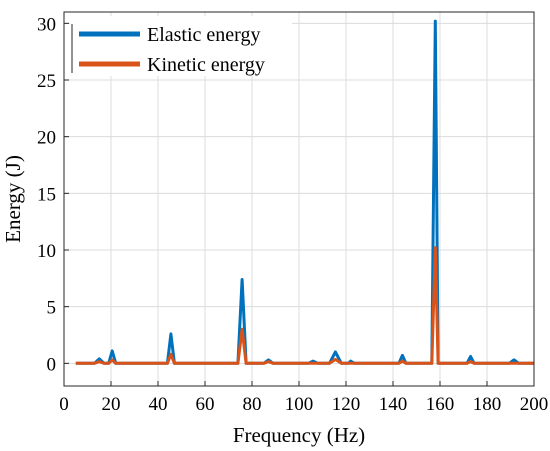 The width and height of the screenshot is (550, 451). I want to click on legend-label-kinetic: Kinetic energy, so click(206, 65).